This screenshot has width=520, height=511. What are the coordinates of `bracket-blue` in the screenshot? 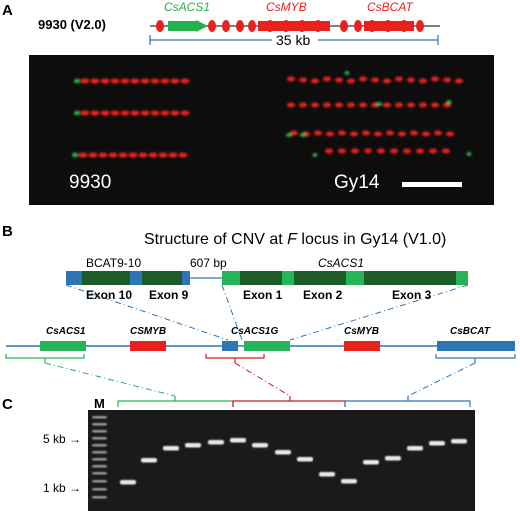 It's located at (475, 356).